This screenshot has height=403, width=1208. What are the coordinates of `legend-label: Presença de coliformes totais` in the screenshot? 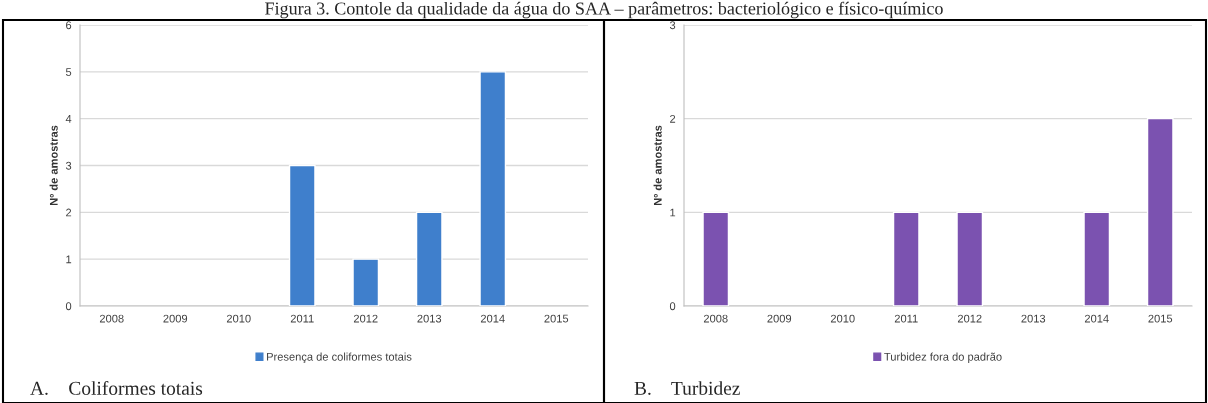 It's located at (339, 357).